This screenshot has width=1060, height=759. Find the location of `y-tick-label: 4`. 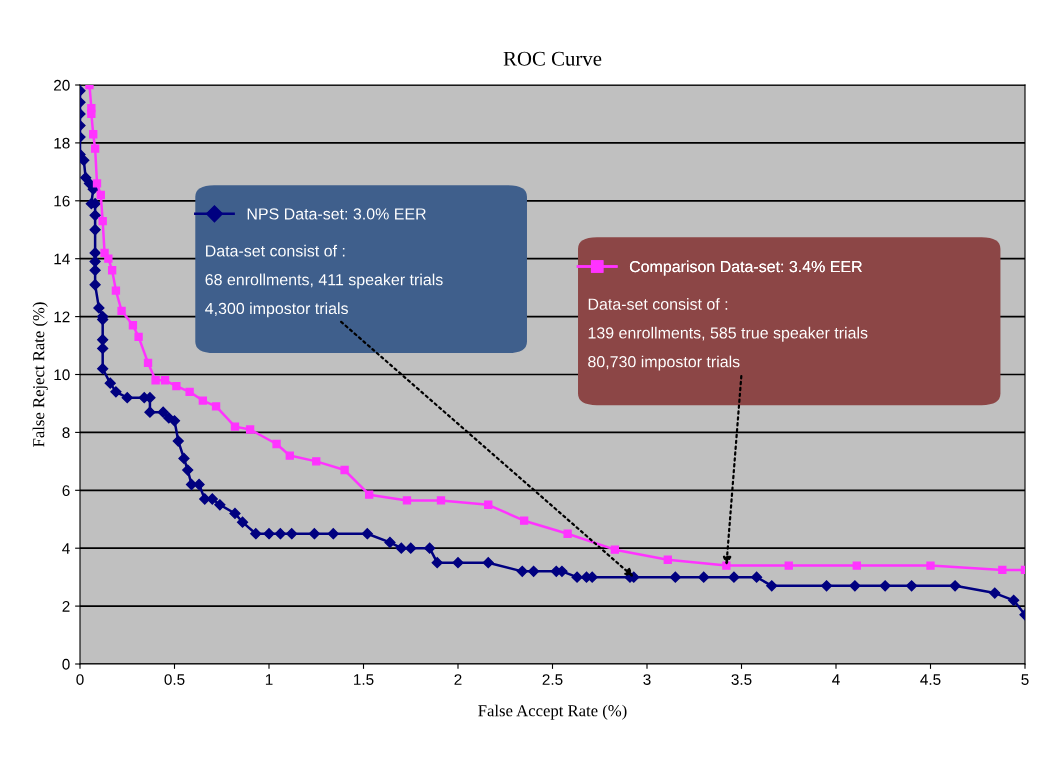

y-tick-label: 4 is located at coordinates (66, 548).